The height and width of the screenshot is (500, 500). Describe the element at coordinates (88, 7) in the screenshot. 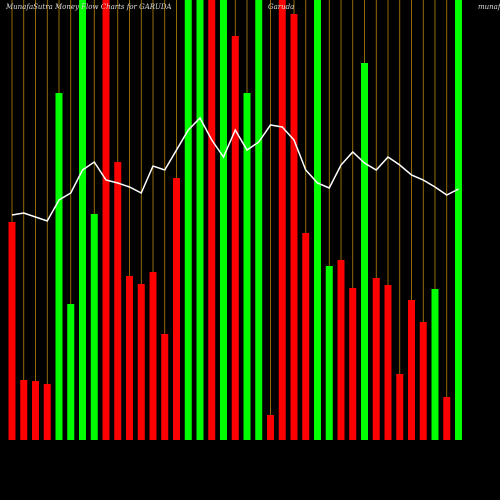

I see `chart-title: MunafaSutra Money Flow Charts for GARUDA` at that location.